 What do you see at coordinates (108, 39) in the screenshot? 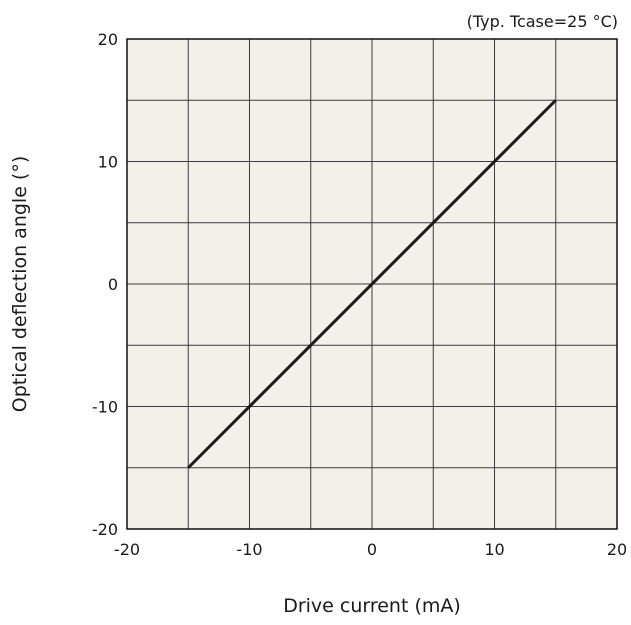
I see `y-tick-label: 20` at bounding box center [108, 39].